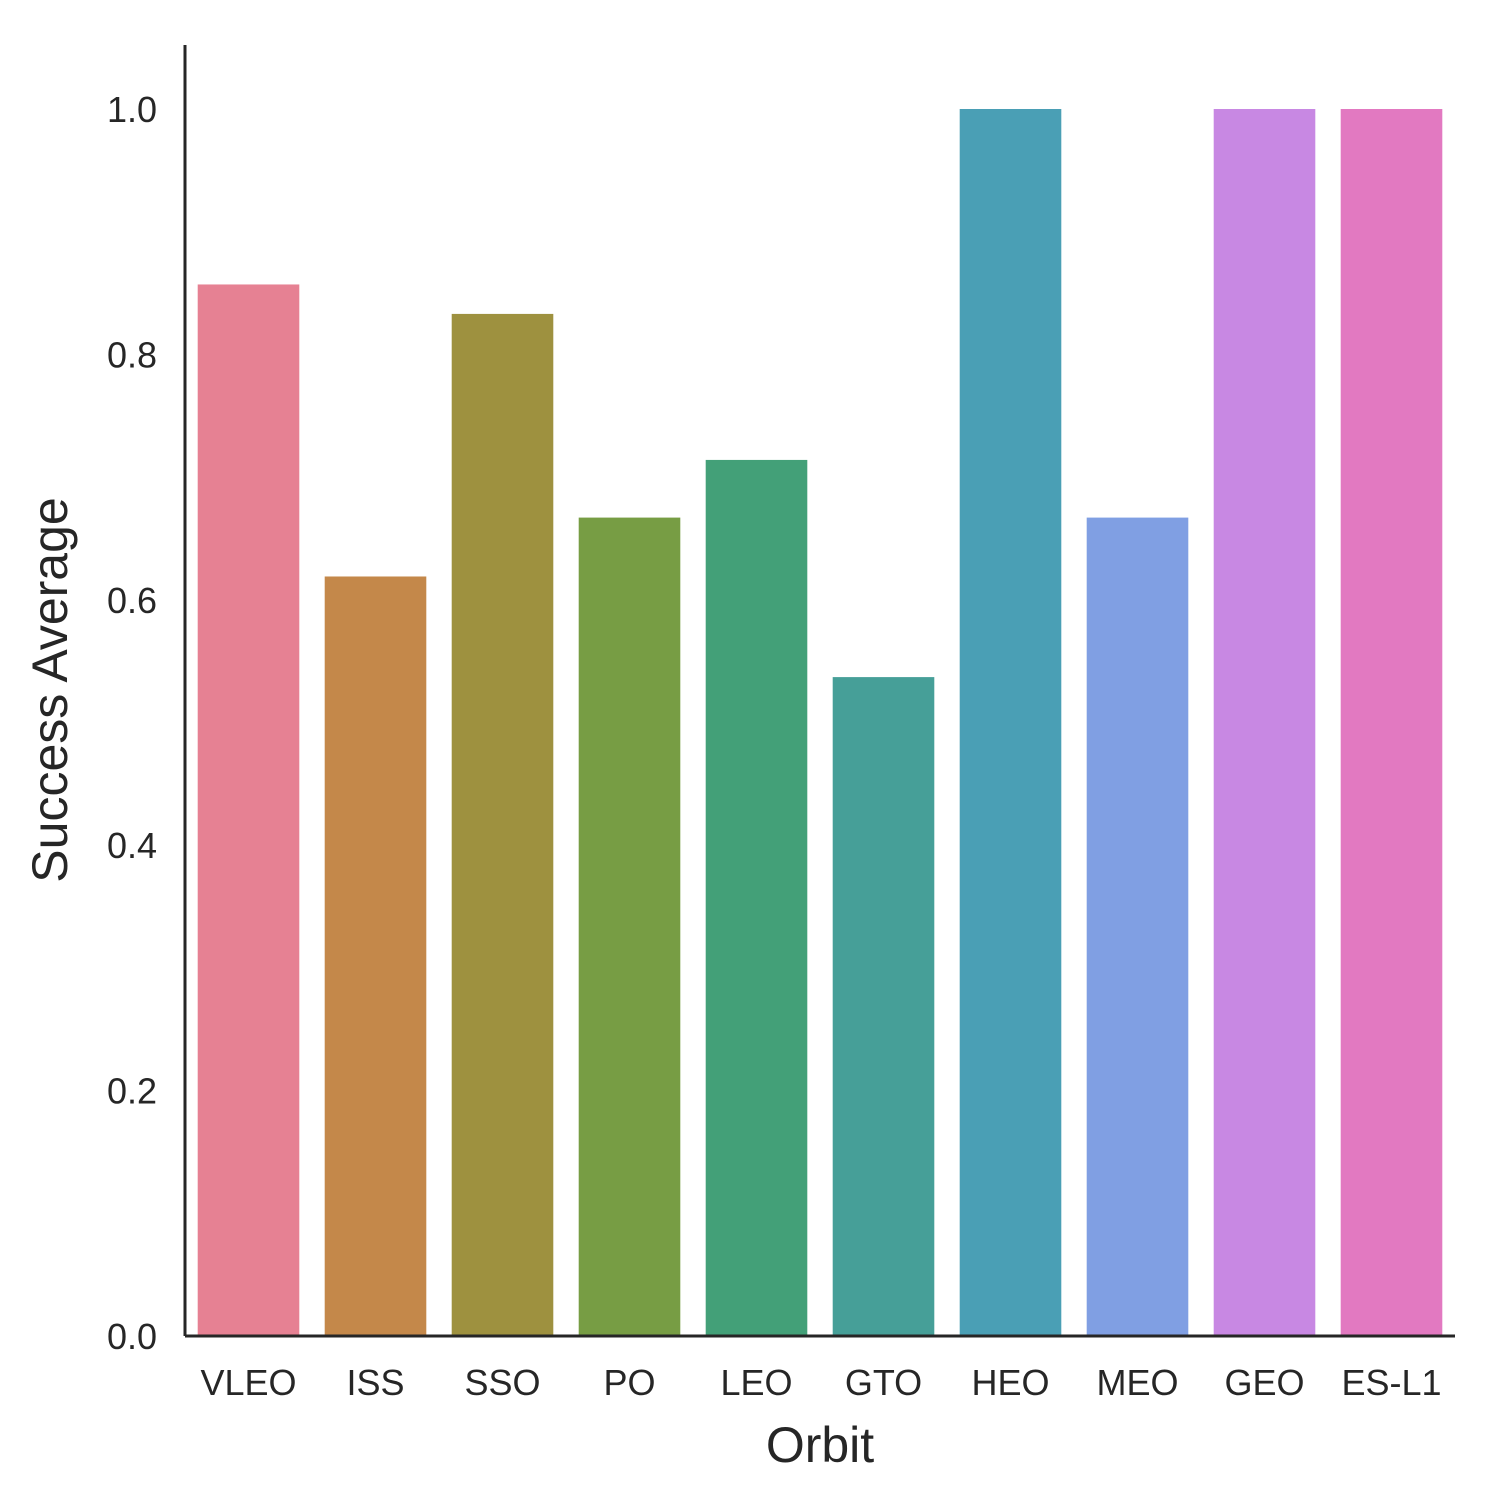 The width and height of the screenshot is (1500, 1500). I want to click on x-tick-label: GEO, so click(1264, 1382).